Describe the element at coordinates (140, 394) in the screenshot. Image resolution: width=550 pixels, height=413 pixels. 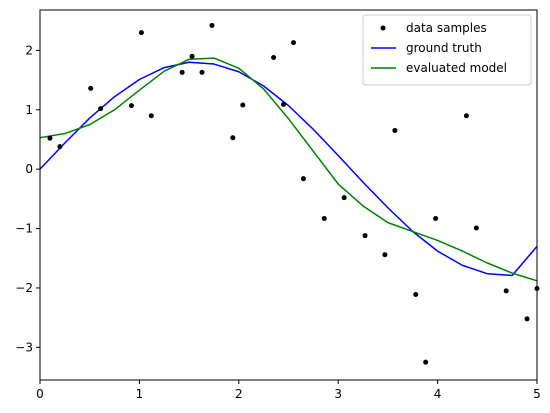
I see `x-tick-label: 1` at that location.